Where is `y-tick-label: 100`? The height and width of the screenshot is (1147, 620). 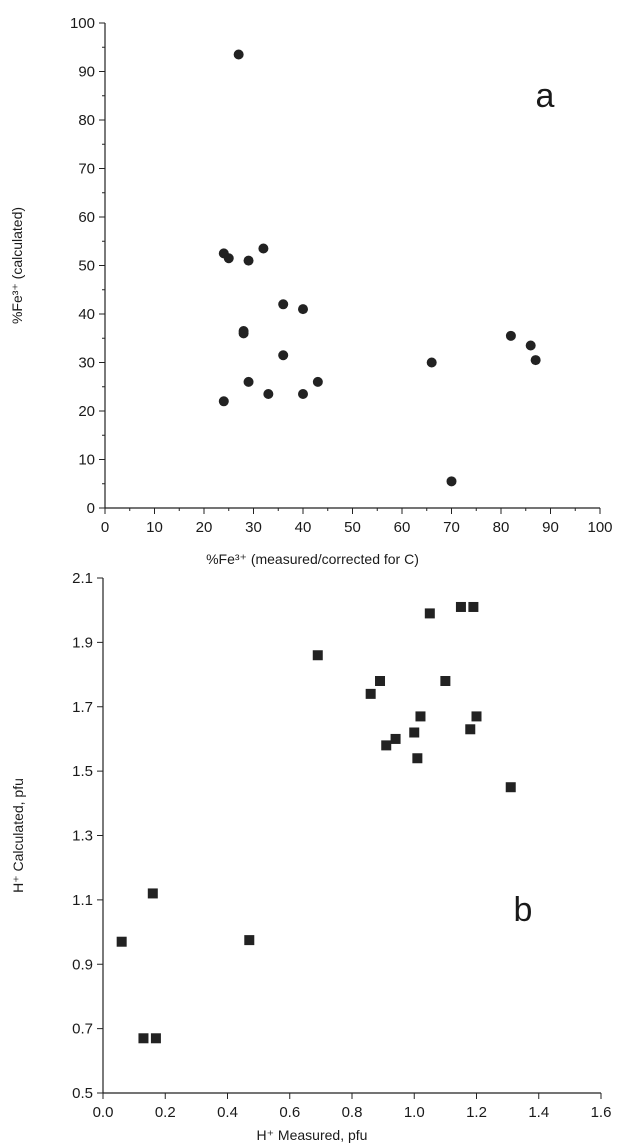
y-tick-label: 100 is located at coordinates (82, 23).